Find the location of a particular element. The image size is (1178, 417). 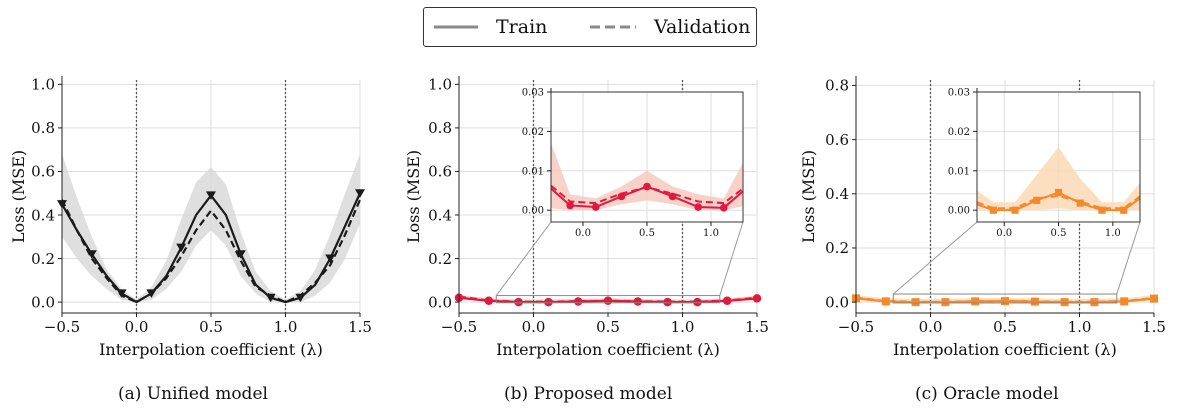

inset-y-tick-label: 0.00 is located at coordinates (959, 211).